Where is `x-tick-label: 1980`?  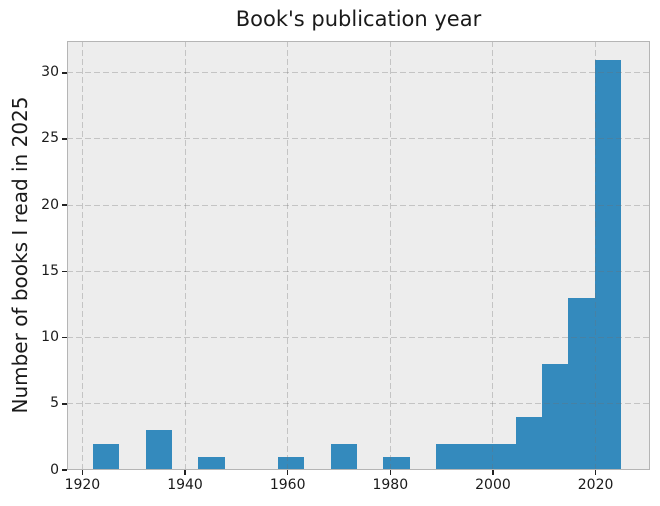 x-tick-label: 1980 is located at coordinates (390, 485).